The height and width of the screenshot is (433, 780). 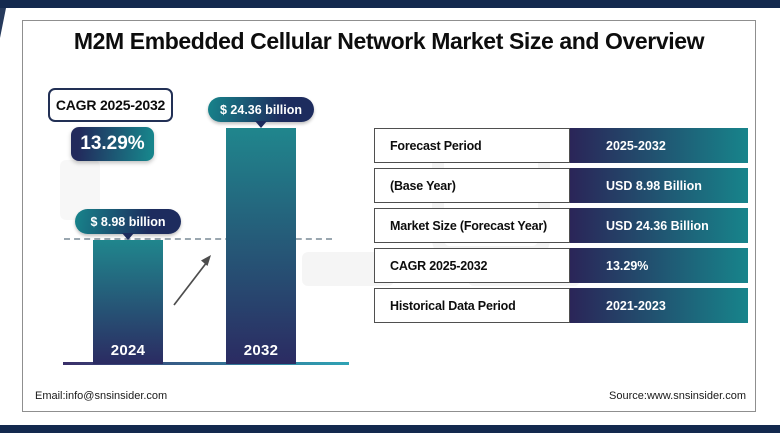 What do you see at coordinates (472, 185) in the screenshot?
I see `table-row-label: (Base Year)` at bounding box center [472, 185].